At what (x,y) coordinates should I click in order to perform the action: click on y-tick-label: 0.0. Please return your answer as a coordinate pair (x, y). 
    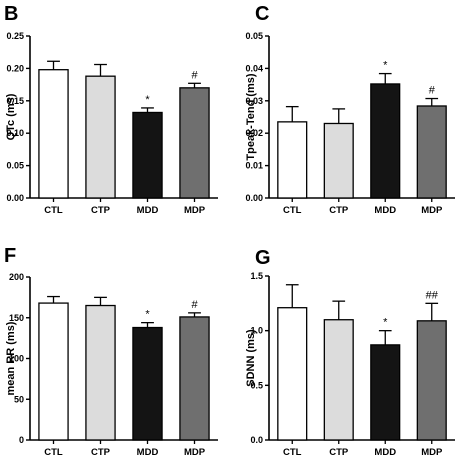
    Looking at the image, I should click on (256, 440).